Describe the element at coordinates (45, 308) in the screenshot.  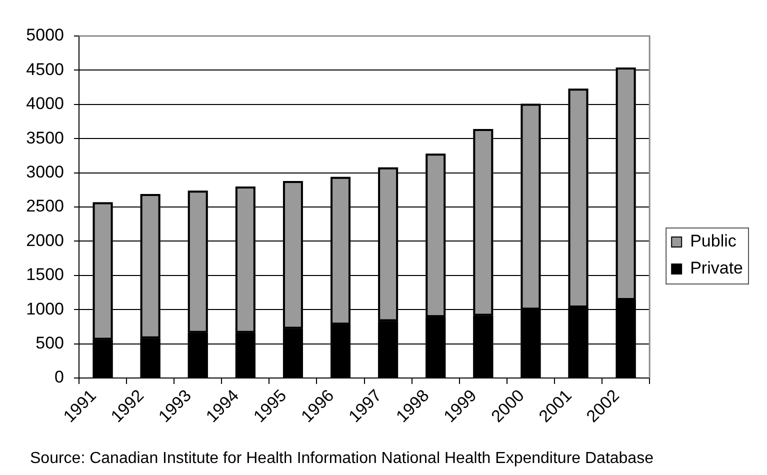
I see `y-tick-label: 1000` at that location.